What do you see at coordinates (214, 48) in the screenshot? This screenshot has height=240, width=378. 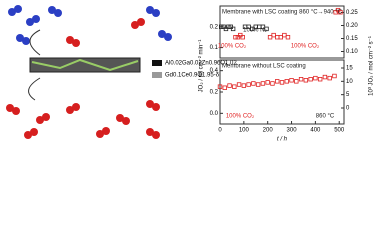 I see `y-tick-label: 0.1` at bounding box center [214, 48].